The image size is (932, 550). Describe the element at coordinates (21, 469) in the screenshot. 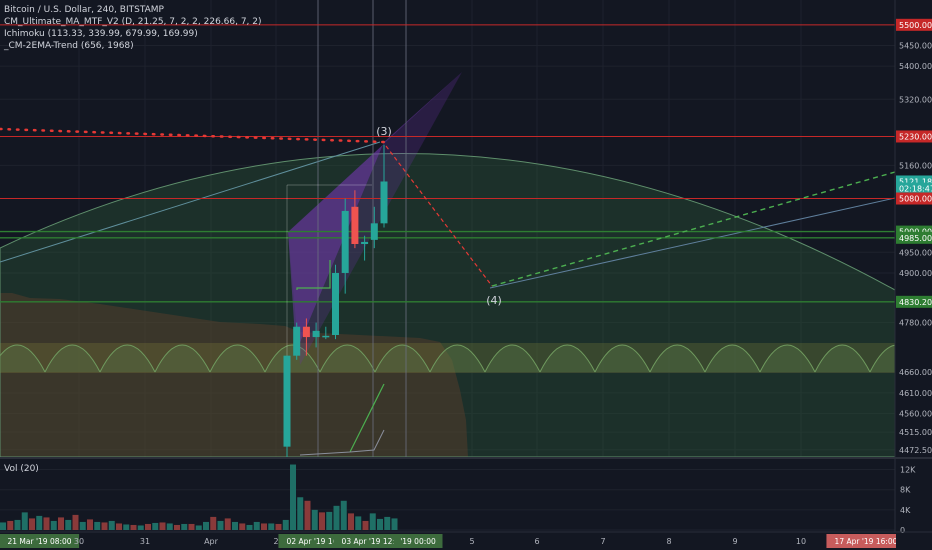

I see `volume-legend: Vol (20)` at that location.